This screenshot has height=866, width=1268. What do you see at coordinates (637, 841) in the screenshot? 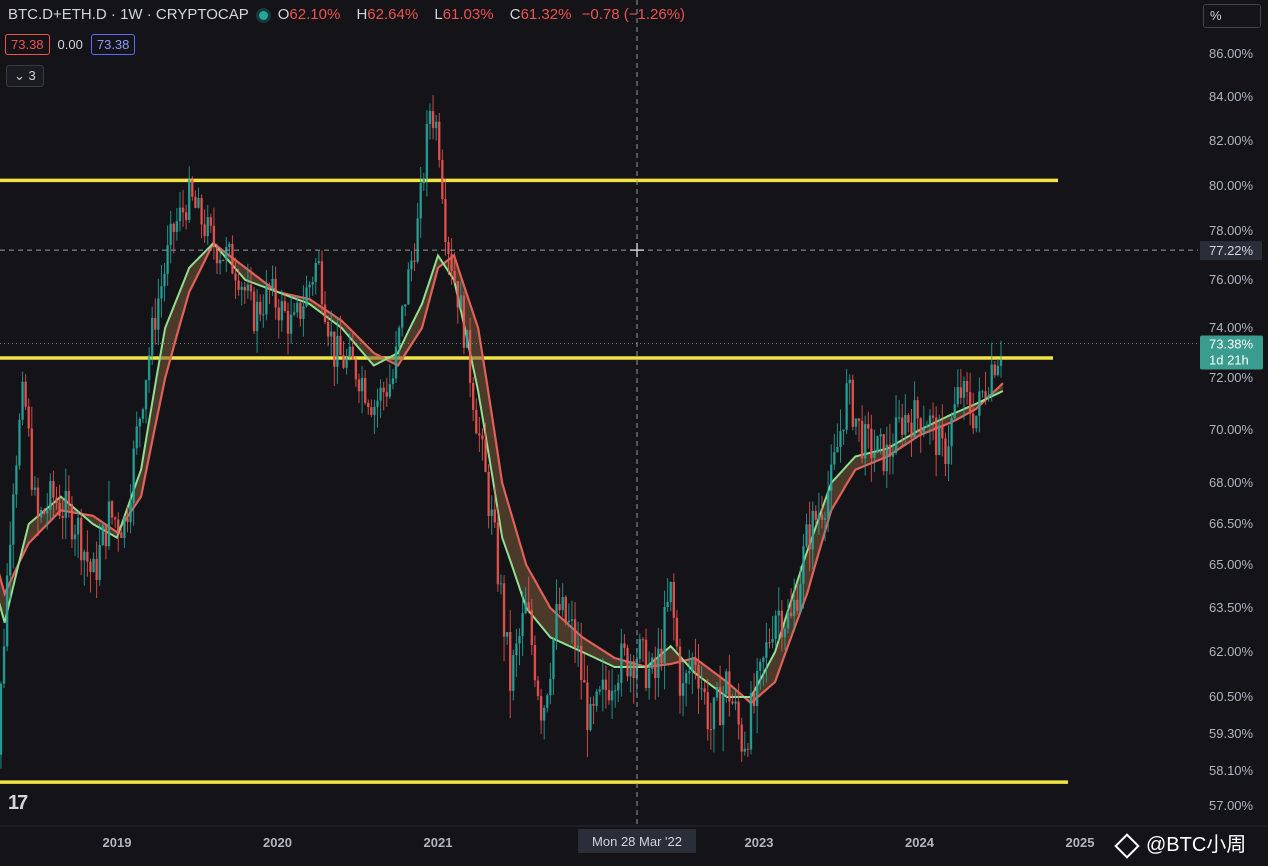
I see `crosshair-time-text: Mon 28 Mar '22` at bounding box center [637, 841].